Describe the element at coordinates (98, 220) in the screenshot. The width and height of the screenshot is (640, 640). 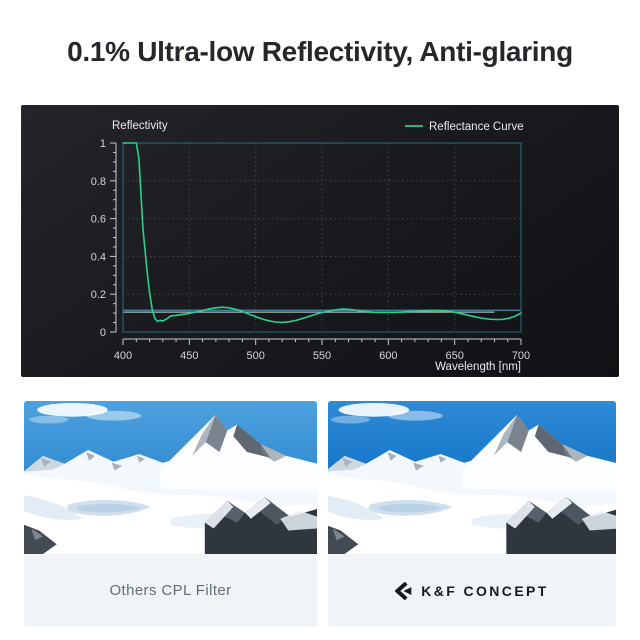
I see `y-tick-label: 0.6` at that location.